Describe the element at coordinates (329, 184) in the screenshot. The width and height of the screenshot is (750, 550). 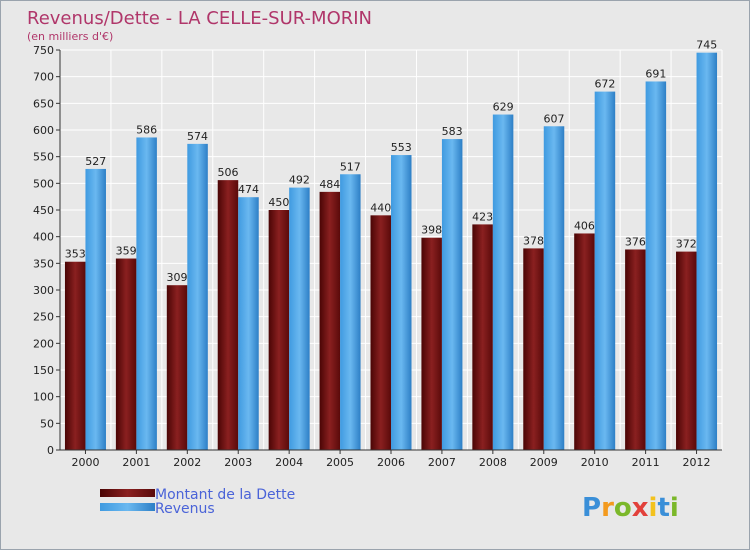
I see `data-label-debt: 484` at that location.